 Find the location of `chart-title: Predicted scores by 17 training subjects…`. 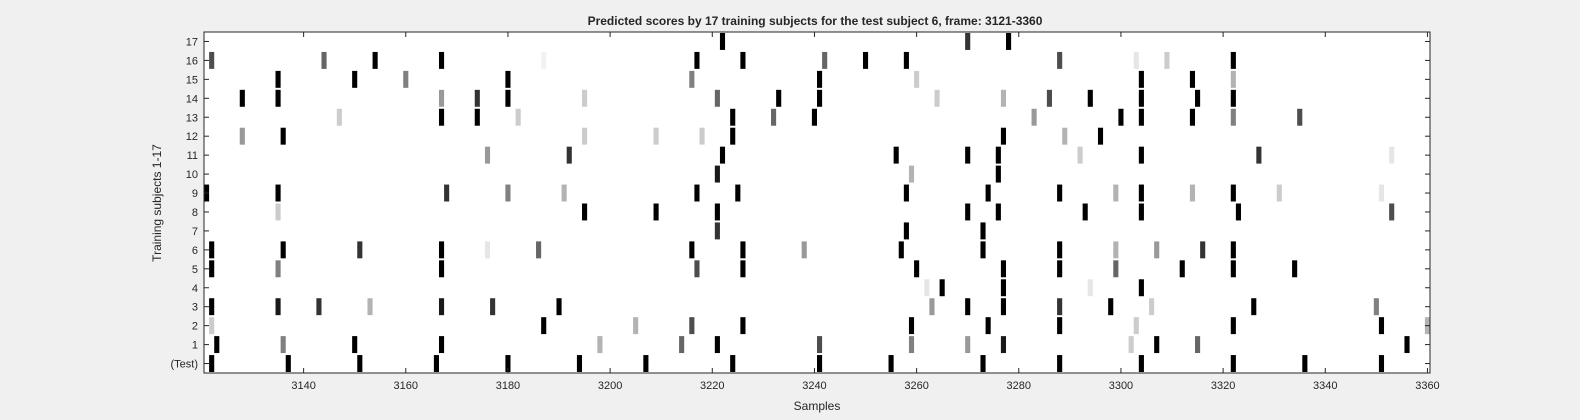

chart-title: Predicted scores by 17 training subjects… is located at coordinates (815, 21).